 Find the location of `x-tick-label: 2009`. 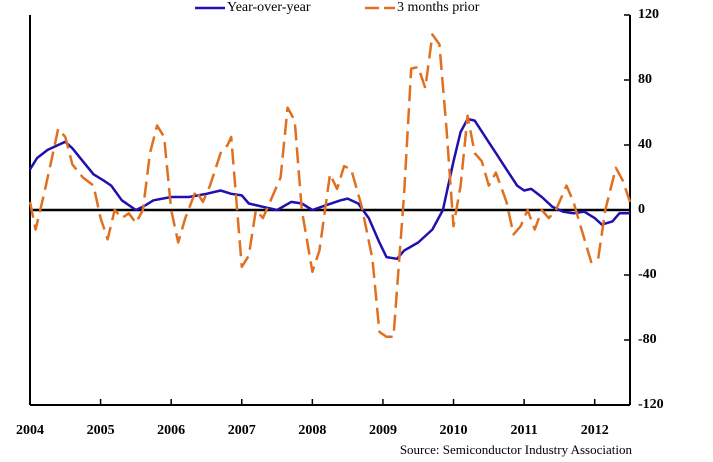

x-tick-label: 2009 is located at coordinates (383, 430).